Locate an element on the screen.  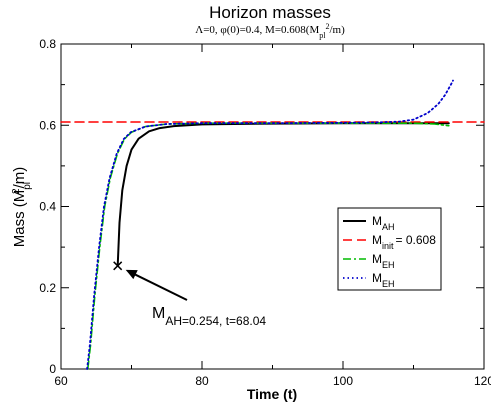
legend-label-2: MEH is located at coordinates (383, 261).